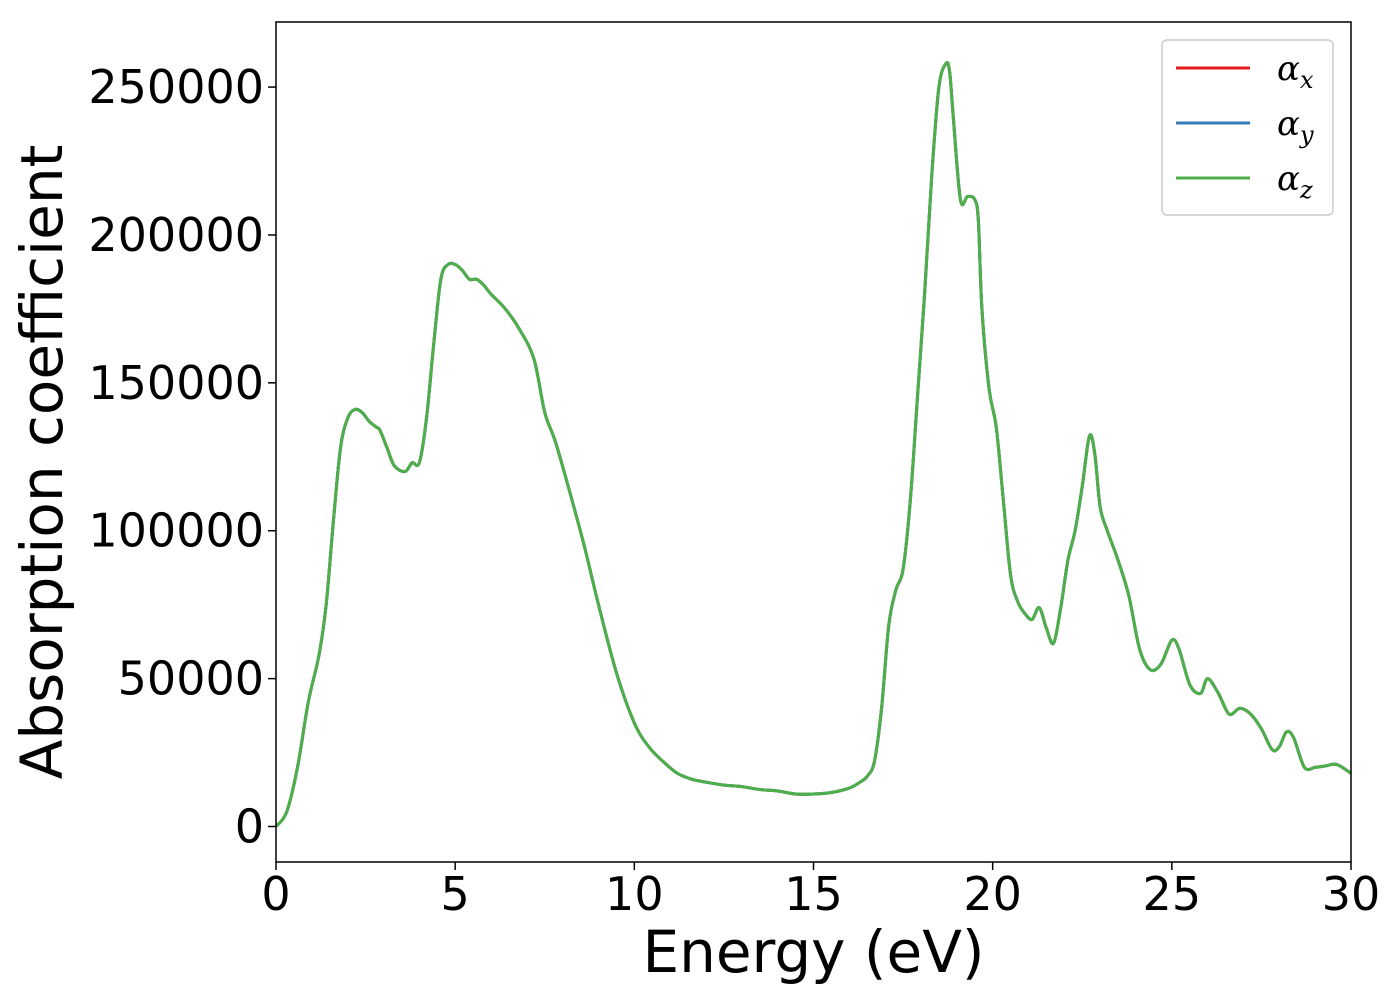 This screenshot has height=1000, width=1400. I want to click on x-tick-label: 20, so click(992, 894).